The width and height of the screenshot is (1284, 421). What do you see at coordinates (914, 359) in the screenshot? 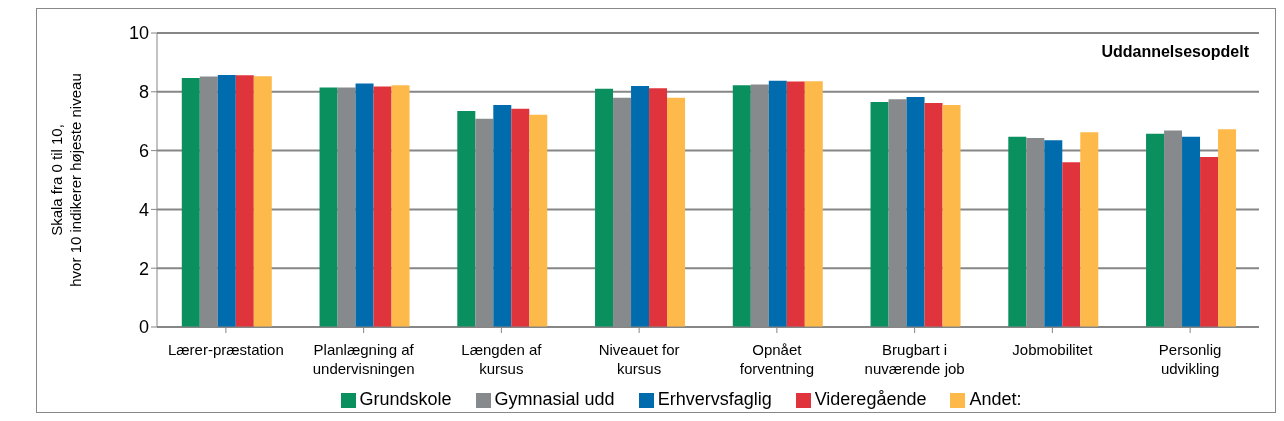
I see `x-tick-label: Brugbart i nuværende job` at bounding box center [914, 359].